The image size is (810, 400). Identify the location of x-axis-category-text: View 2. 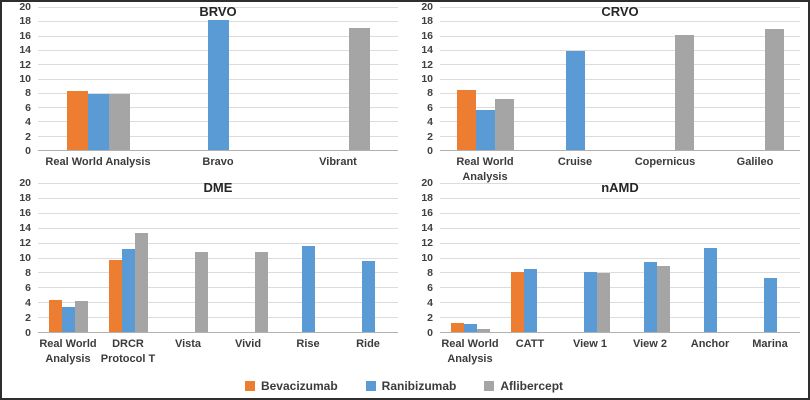
(650, 344).